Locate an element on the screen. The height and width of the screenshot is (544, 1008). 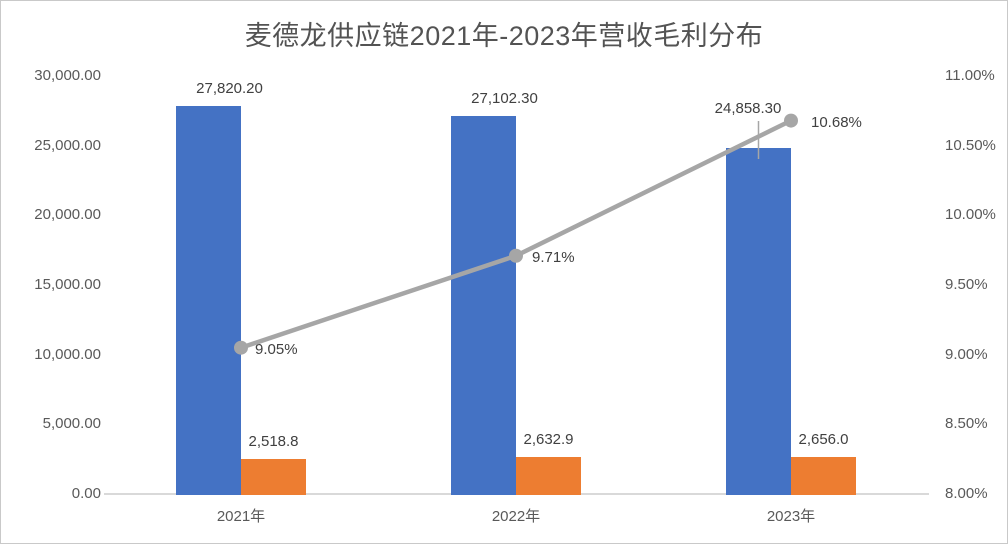
secondary-axis-tick-label: 8.00% is located at coordinates (966, 493).